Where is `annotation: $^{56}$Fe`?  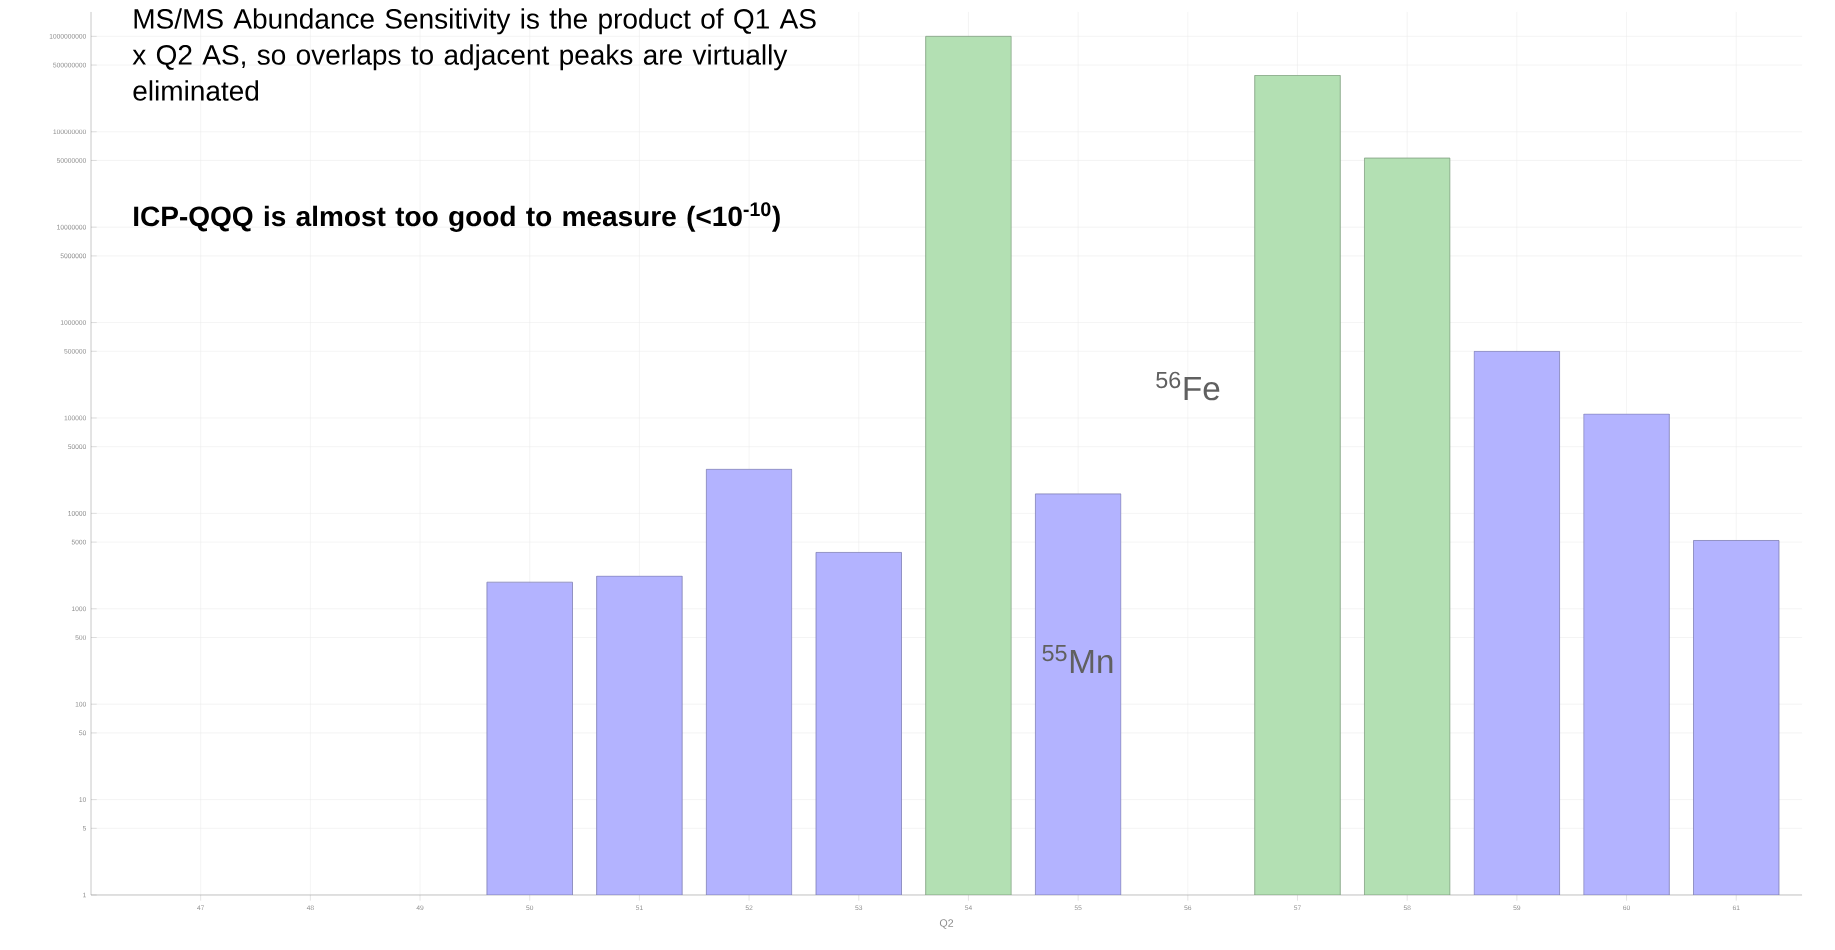 annotation: $^{56}$Fe is located at coordinates (1188, 386).